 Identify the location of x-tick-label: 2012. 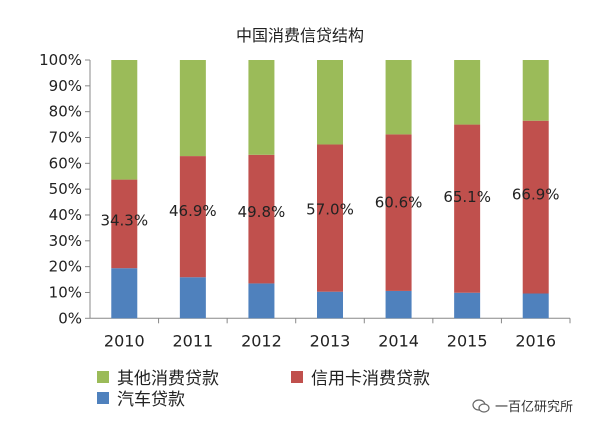
(261, 340).